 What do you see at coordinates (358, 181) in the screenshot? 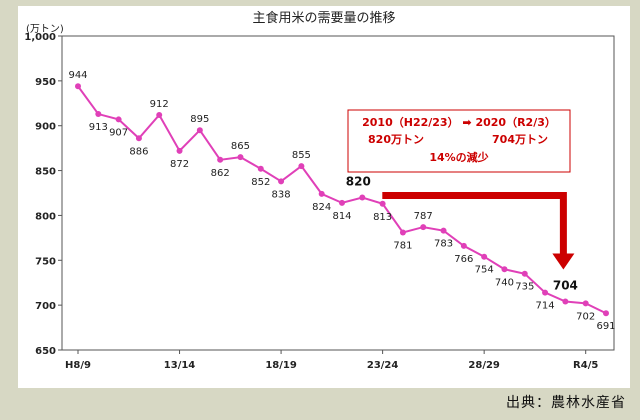
I see `highlight-start-label: 820` at bounding box center [358, 181].